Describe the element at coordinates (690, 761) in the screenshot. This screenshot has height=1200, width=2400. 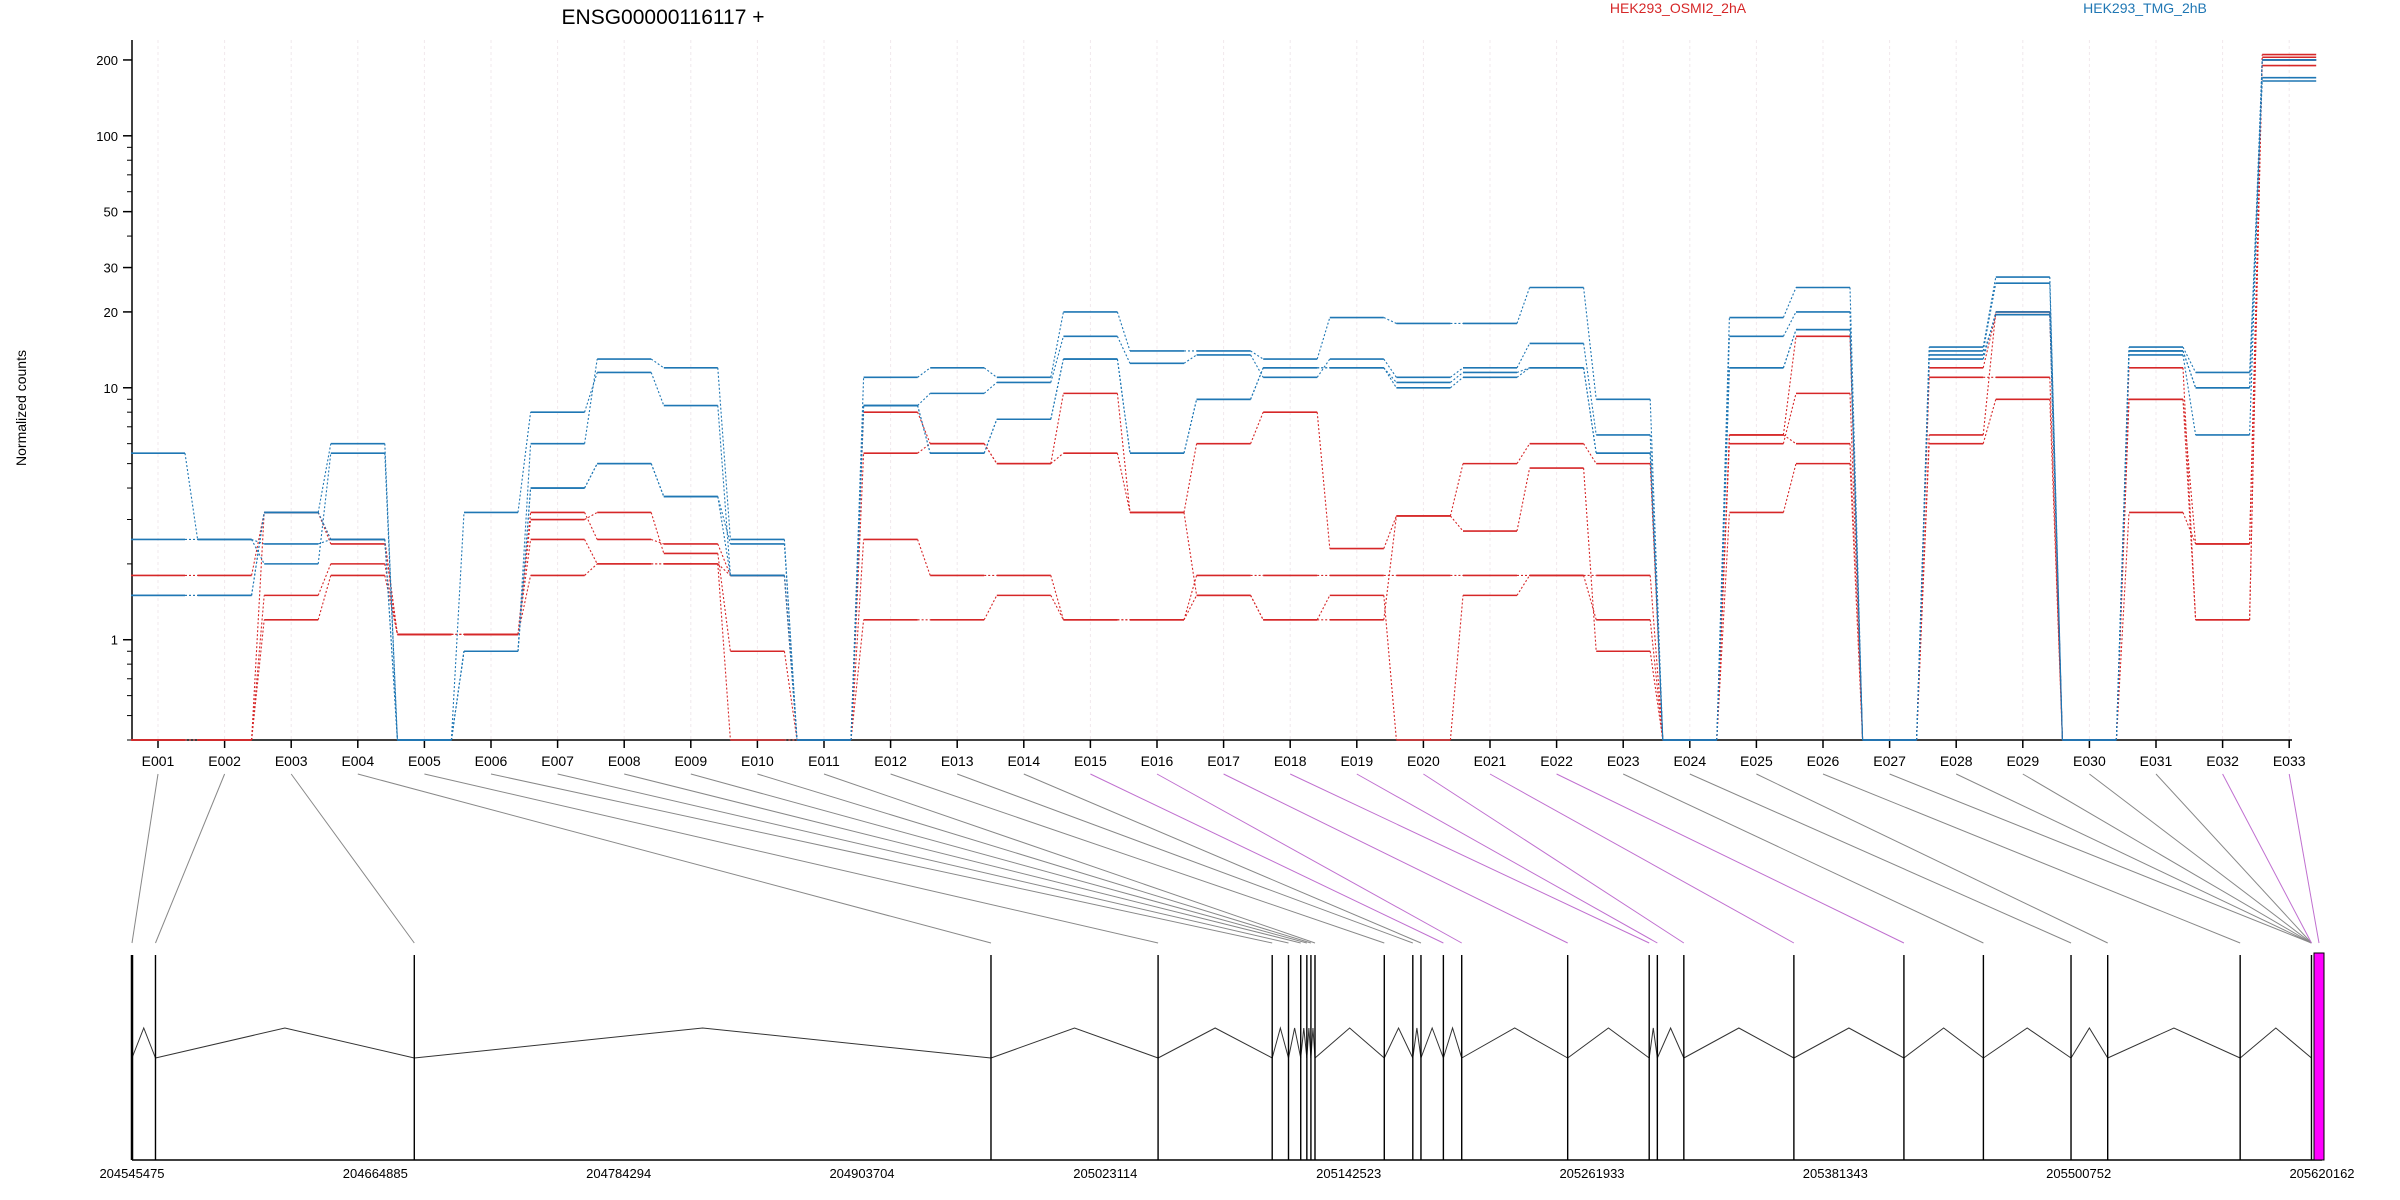
I see `exon-label: E009` at that location.